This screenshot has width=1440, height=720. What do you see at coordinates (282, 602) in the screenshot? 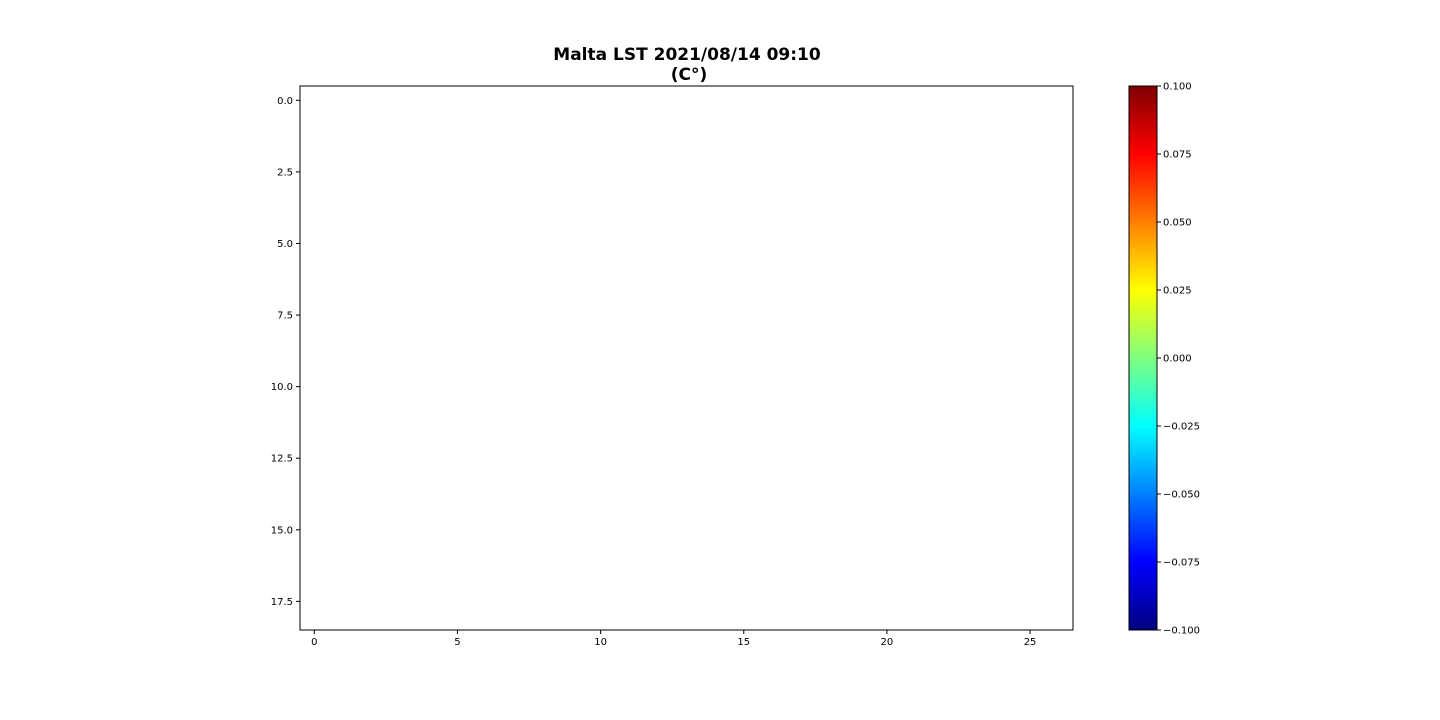
I see `y-tick-label: 17.5` at bounding box center [282, 602].